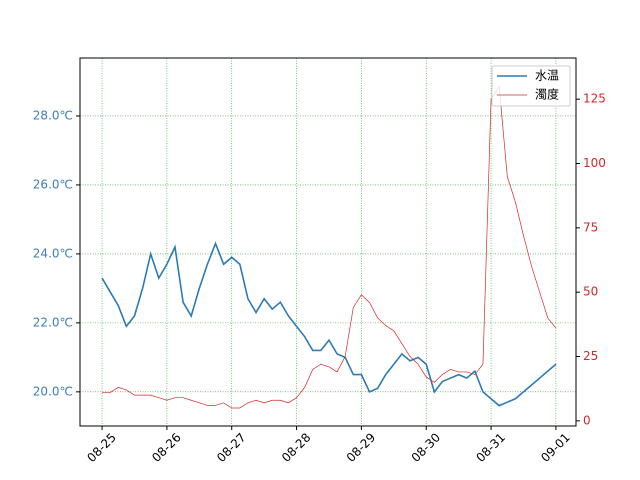 Image resolution: width=640 pixels, height=480 pixels. What do you see at coordinates (547, 76) in the screenshot?
I see `legend-label: 水温` at bounding box center [547, 76].